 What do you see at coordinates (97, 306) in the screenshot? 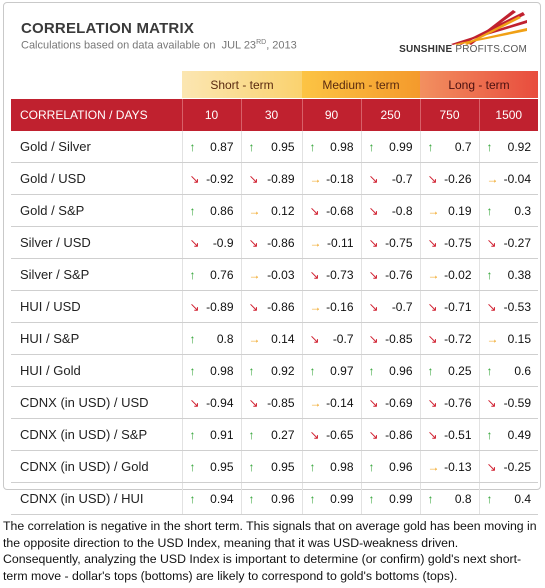
I see `row-label: HUI / USD` at bounding box center [97, 306].